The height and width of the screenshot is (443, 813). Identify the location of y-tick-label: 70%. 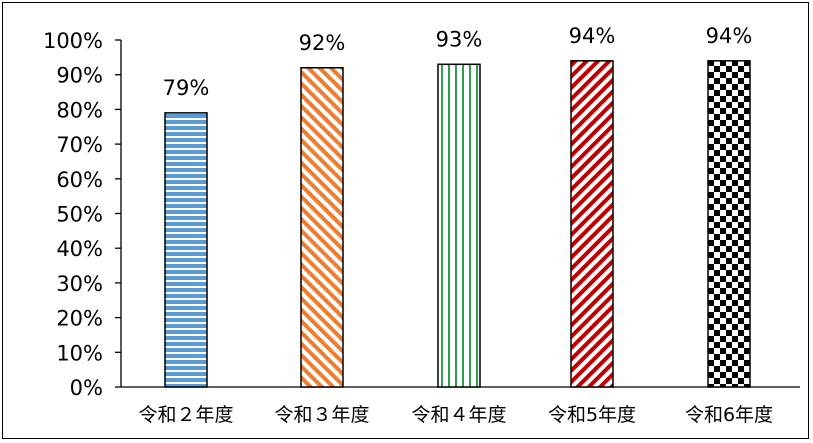
(79, 145).